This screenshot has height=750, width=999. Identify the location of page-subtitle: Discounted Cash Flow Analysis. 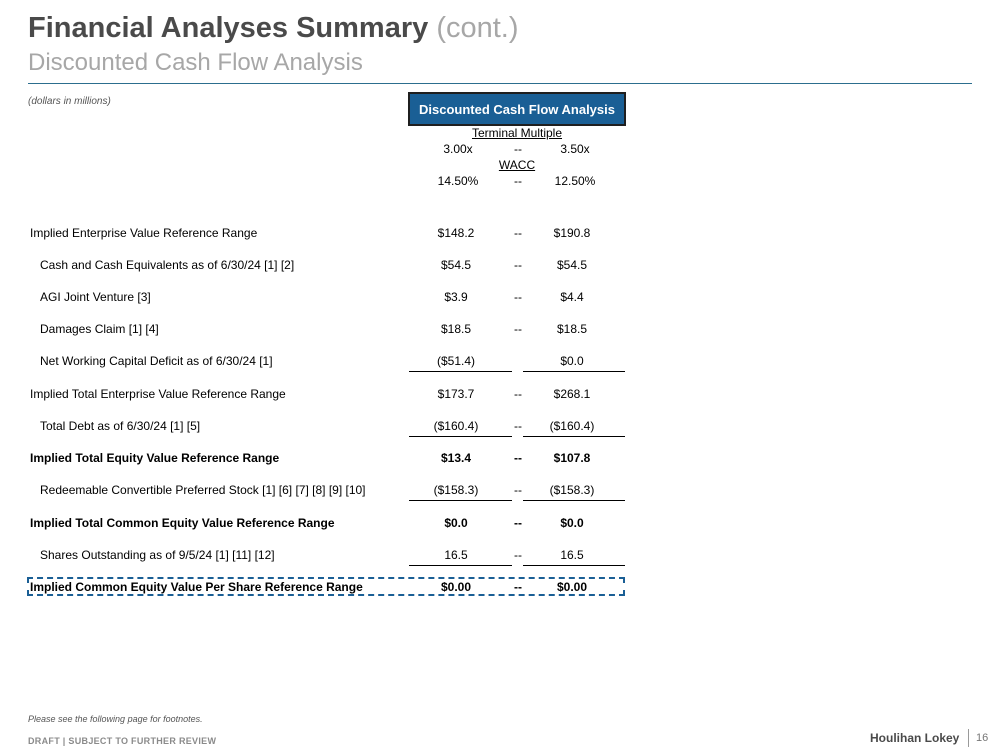
(195, 63).